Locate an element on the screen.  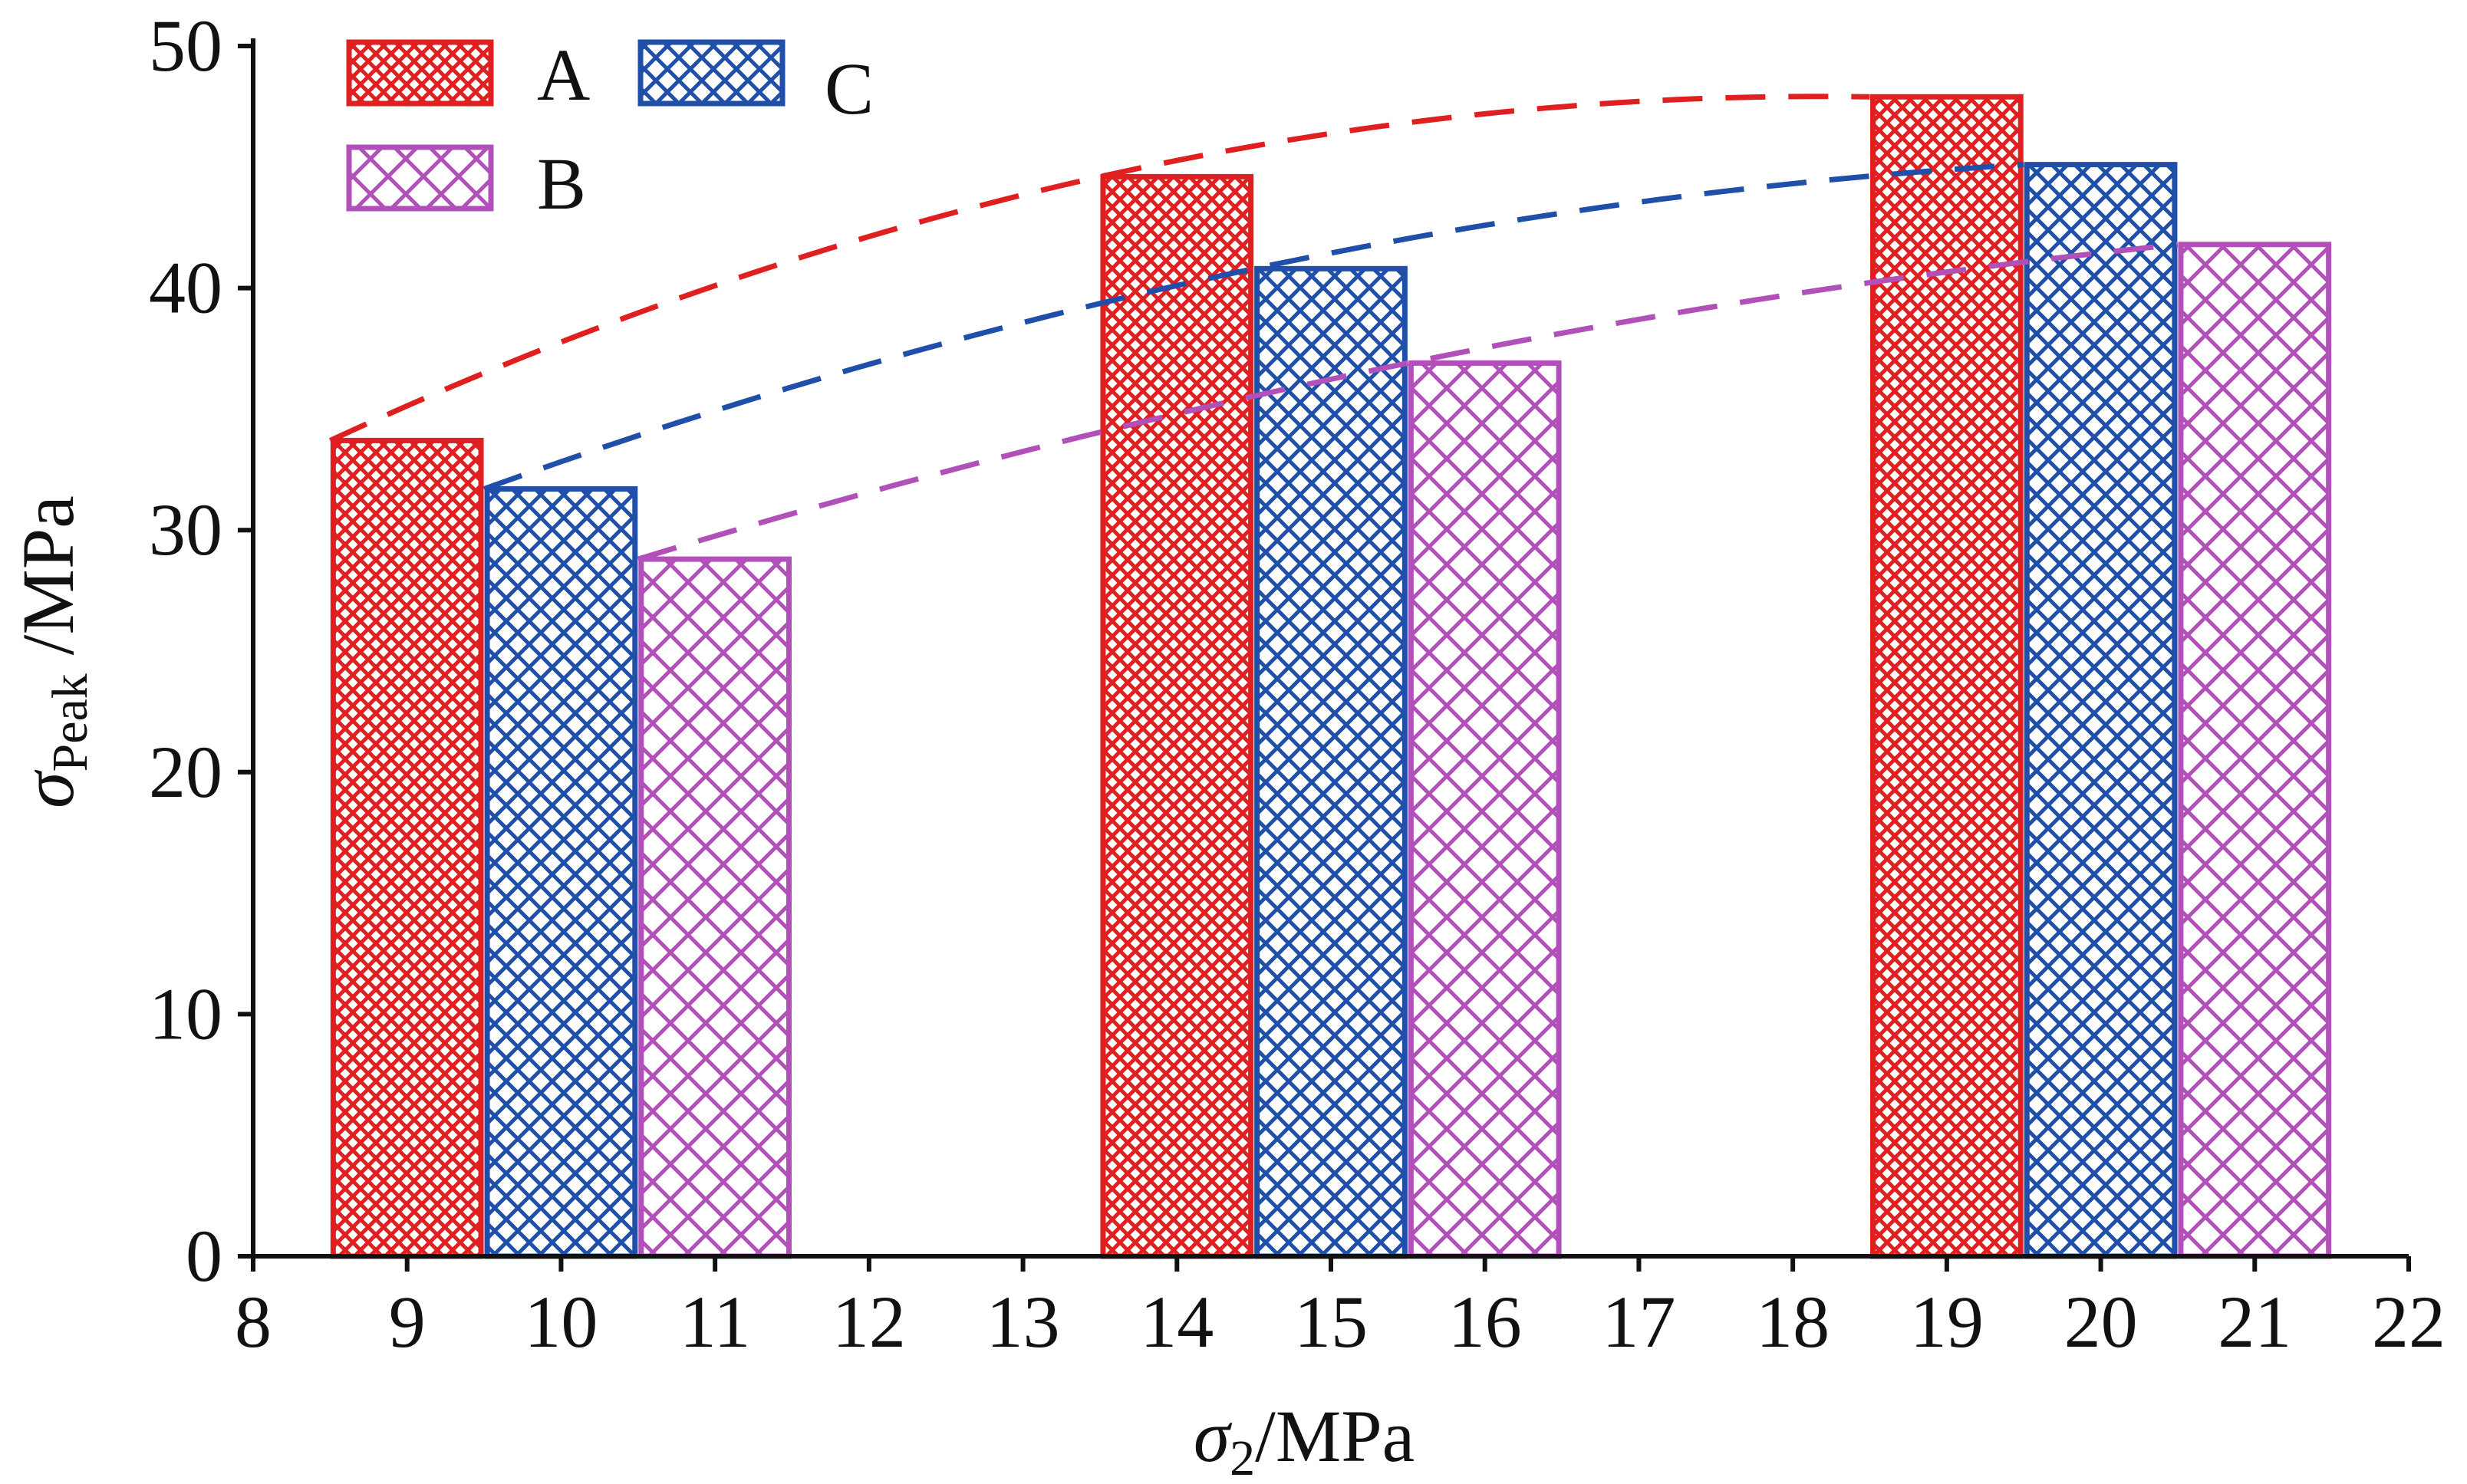
x-tick-label-20: 20 is located at coordinates (2101, 1322).